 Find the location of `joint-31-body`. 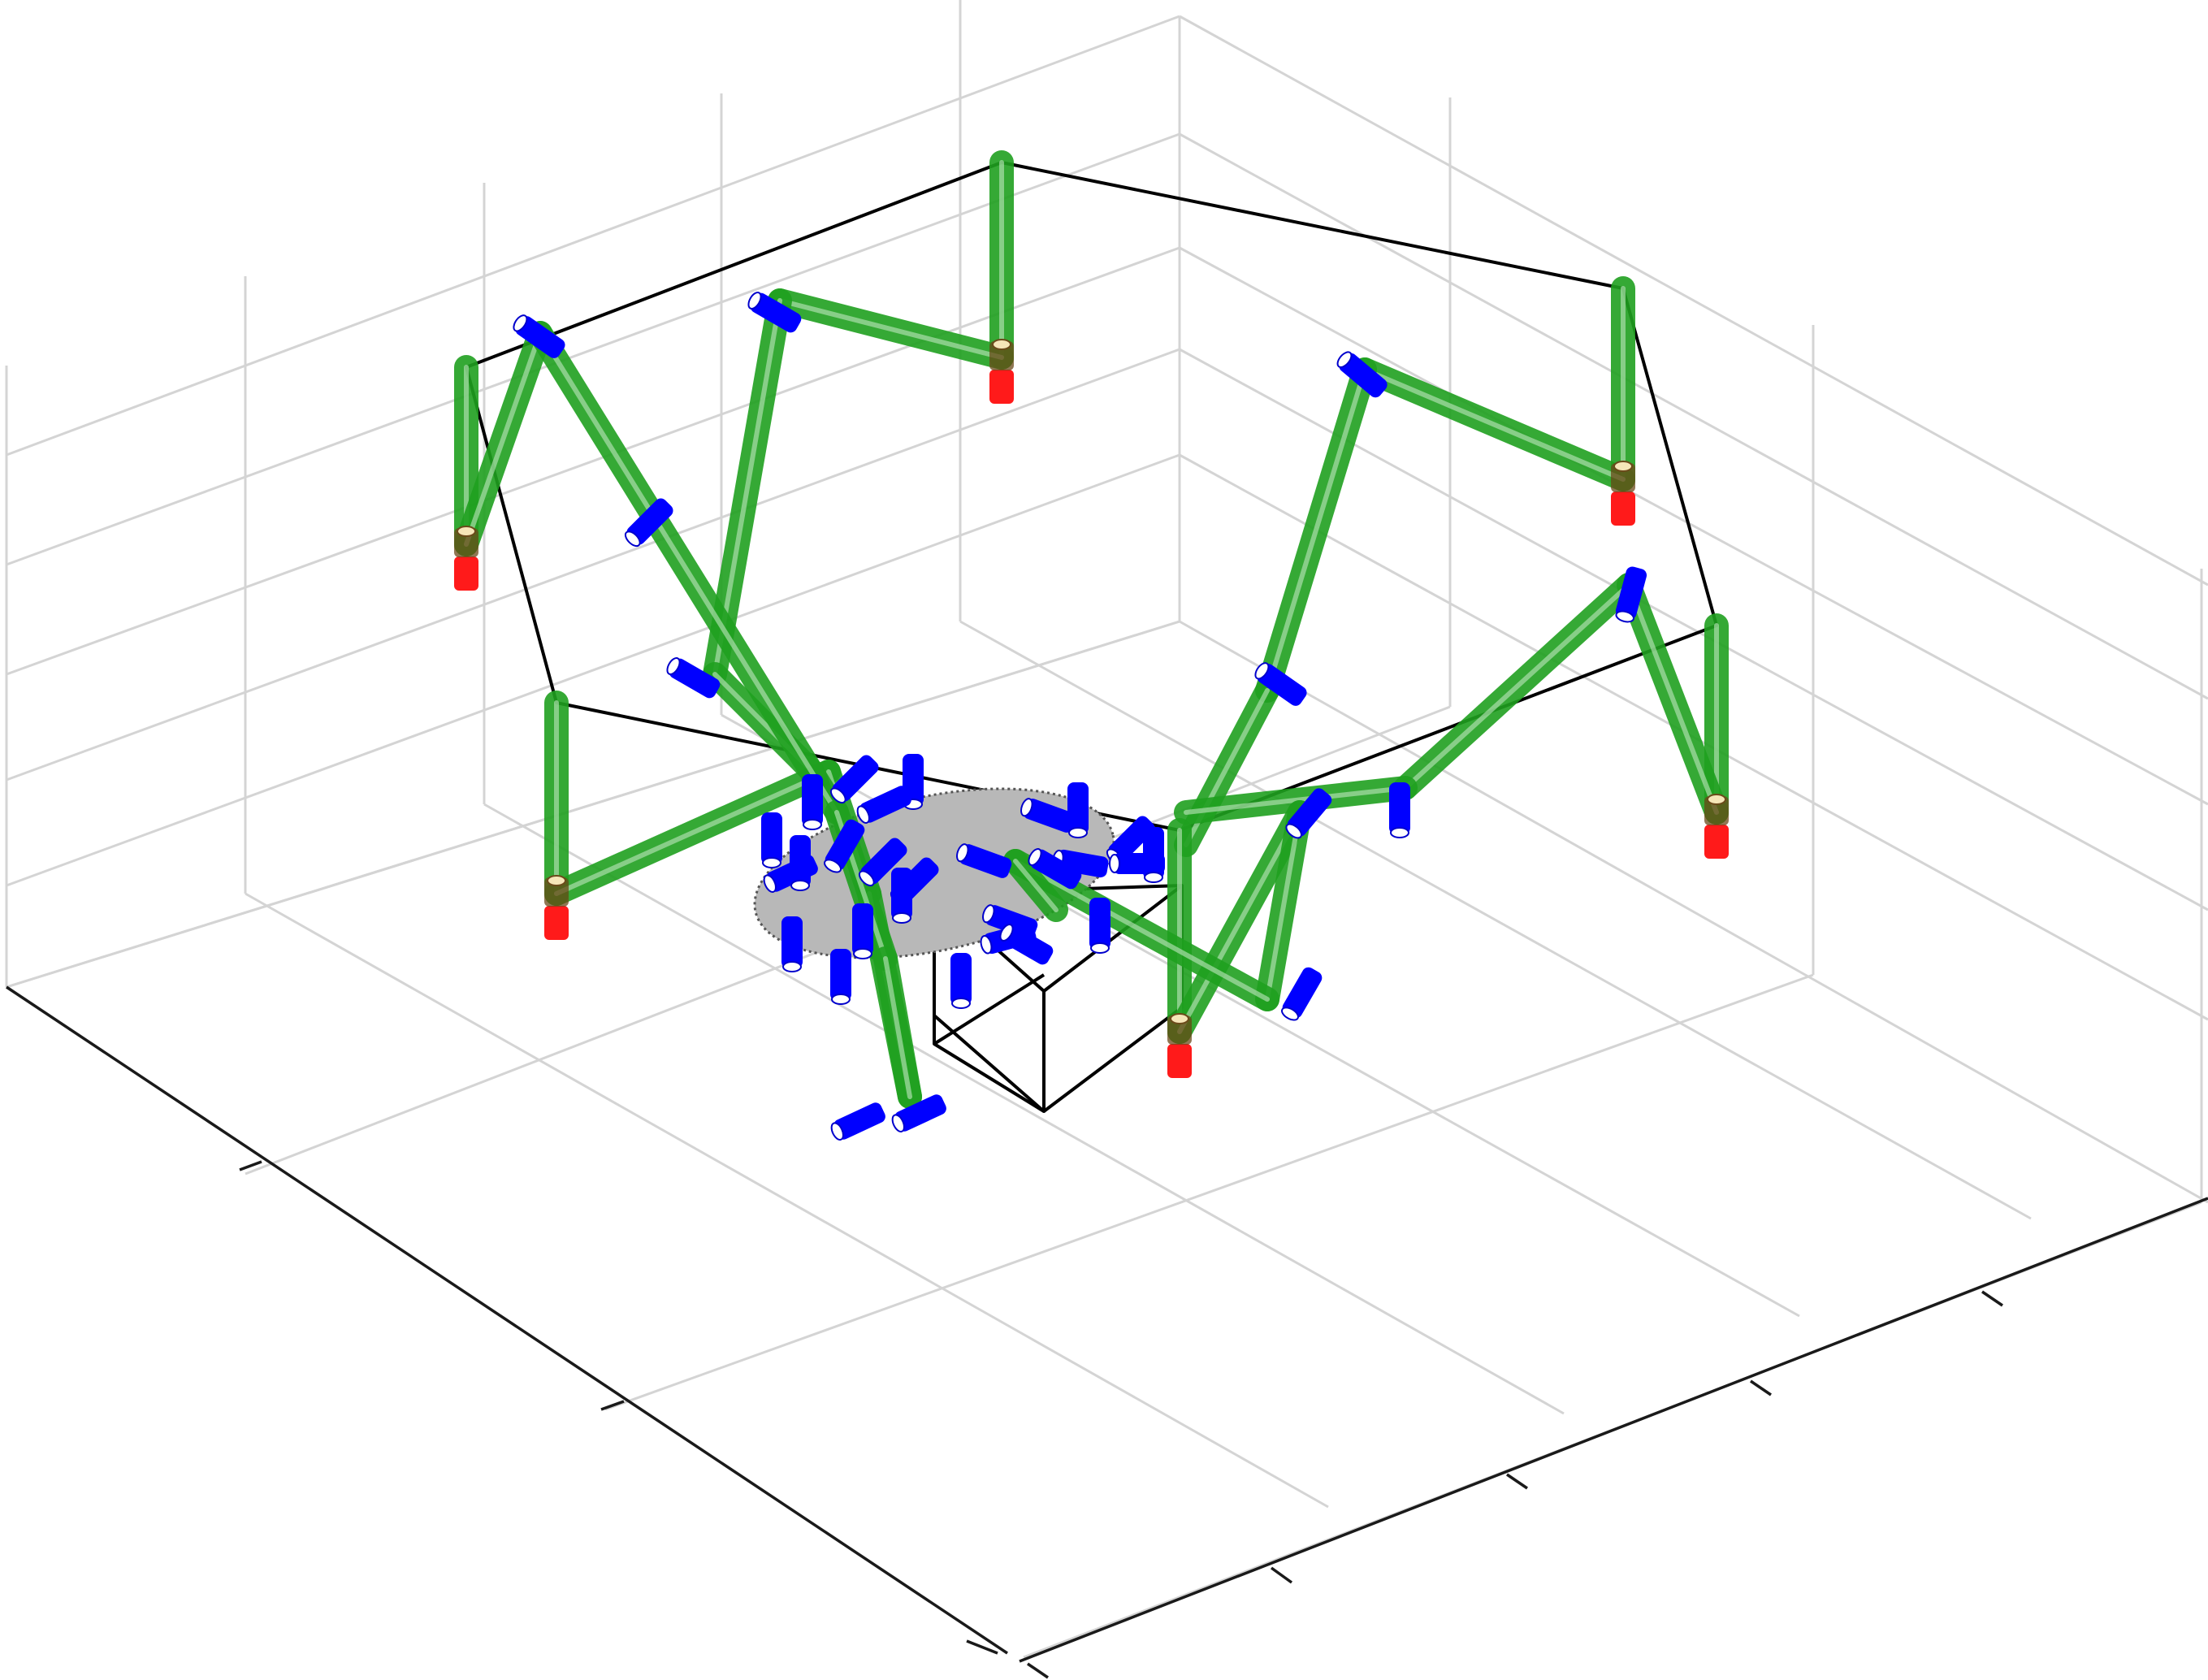

joint-31-body is located at coordinates (792, 942).